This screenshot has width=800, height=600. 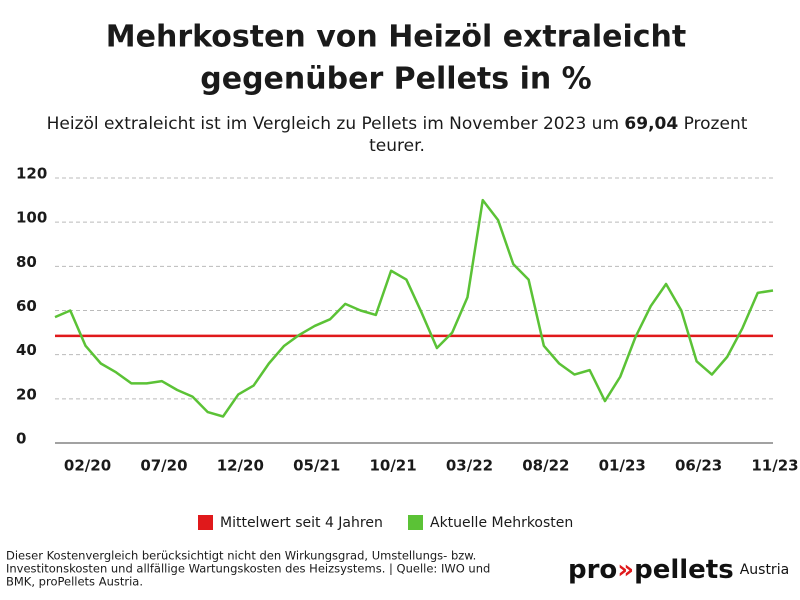 What do you see at coordinates (774, 466) in the screenshot?
I see `x-tick-label: 11/23` at bounding box center [774, 466].